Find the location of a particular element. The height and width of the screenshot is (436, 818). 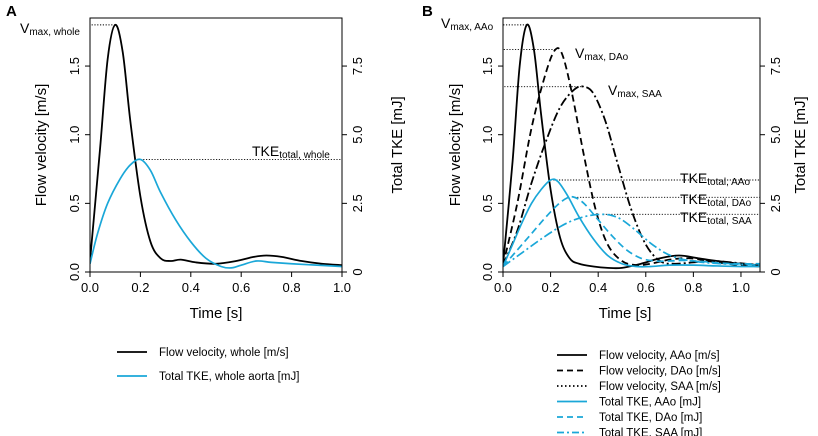

panel-b-y-left-tick-label: 0.5 is located at coordinates (487, 203).